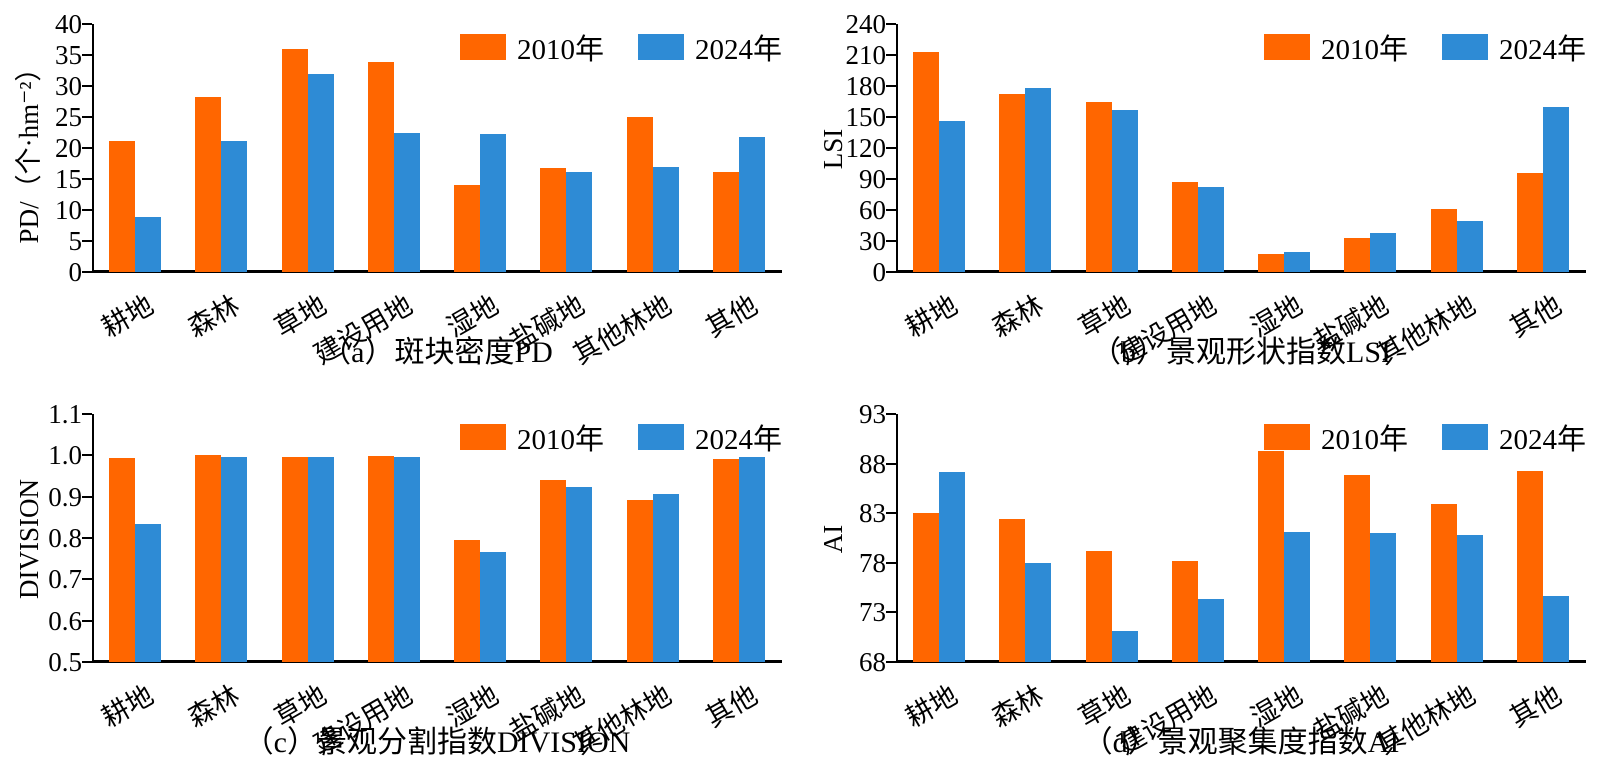 The width and height of the screenshot is (1609, 781). What do you see at coordinates (65, 455) in the screenshot?
I see `y-tick-label: 1.0` at bounding box center [65, 455].